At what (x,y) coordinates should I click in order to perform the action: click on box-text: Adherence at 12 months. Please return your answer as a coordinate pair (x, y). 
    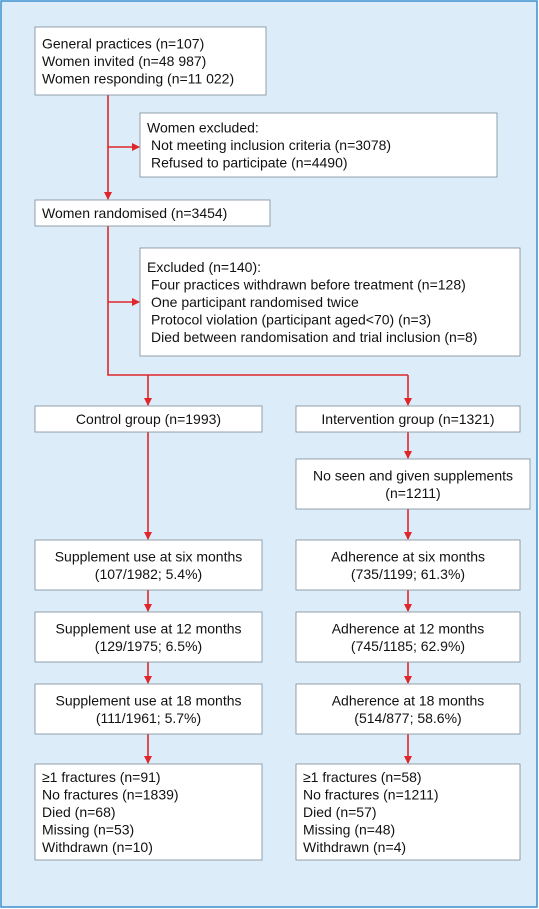
    Looking at the image, I should click on (408, 628).